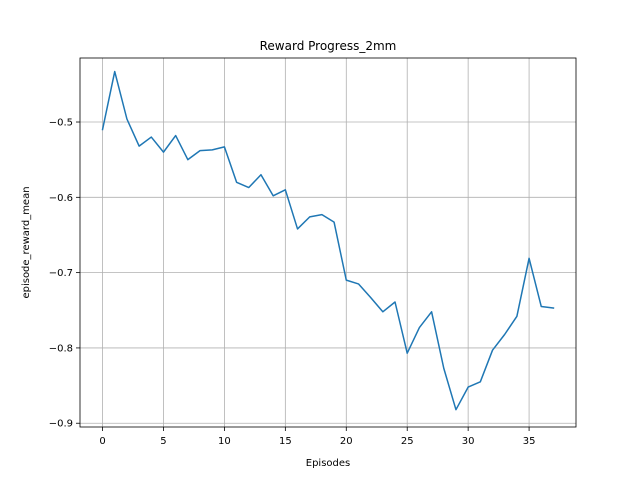 The width and height of the screenshot is (640, 480). What do you see at coordinates (529, 441) in the screenshot?
I see `x-tick-label: 35` at bounding box center [529, 441].